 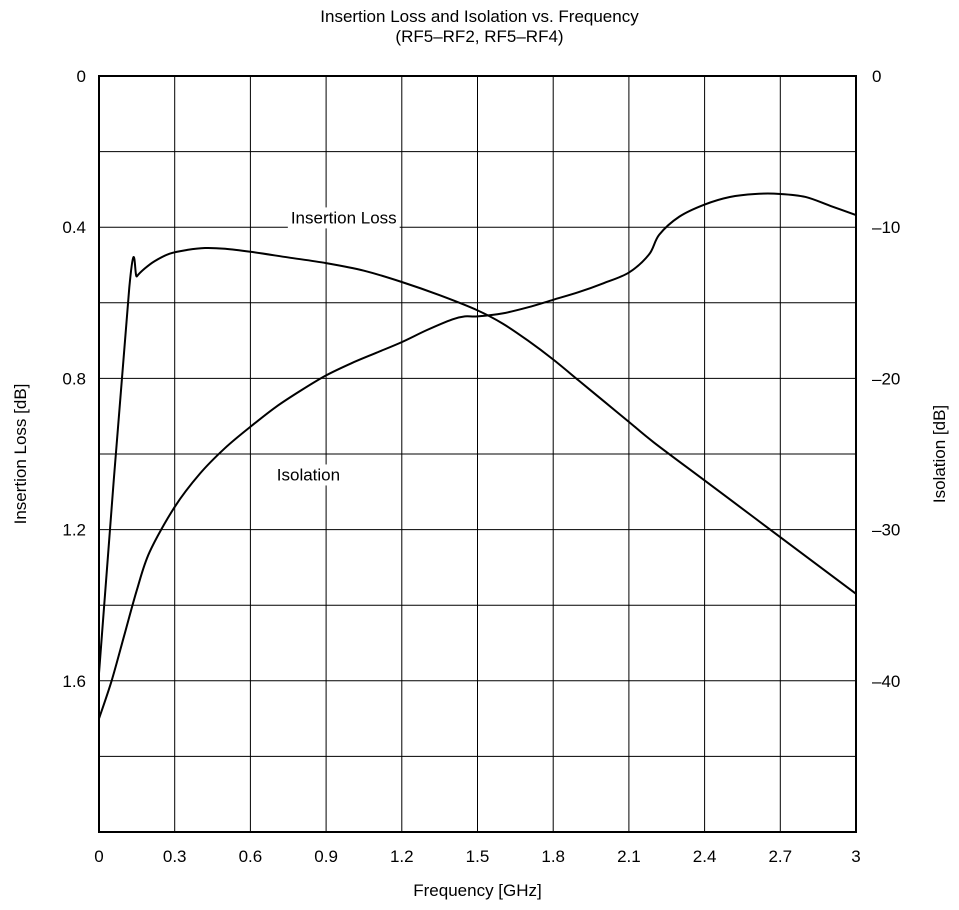 What do you see at coordinates (629, 856) in the screenshot?
I see `x-tick-label: 2.1` at bounding box center [629, 856].